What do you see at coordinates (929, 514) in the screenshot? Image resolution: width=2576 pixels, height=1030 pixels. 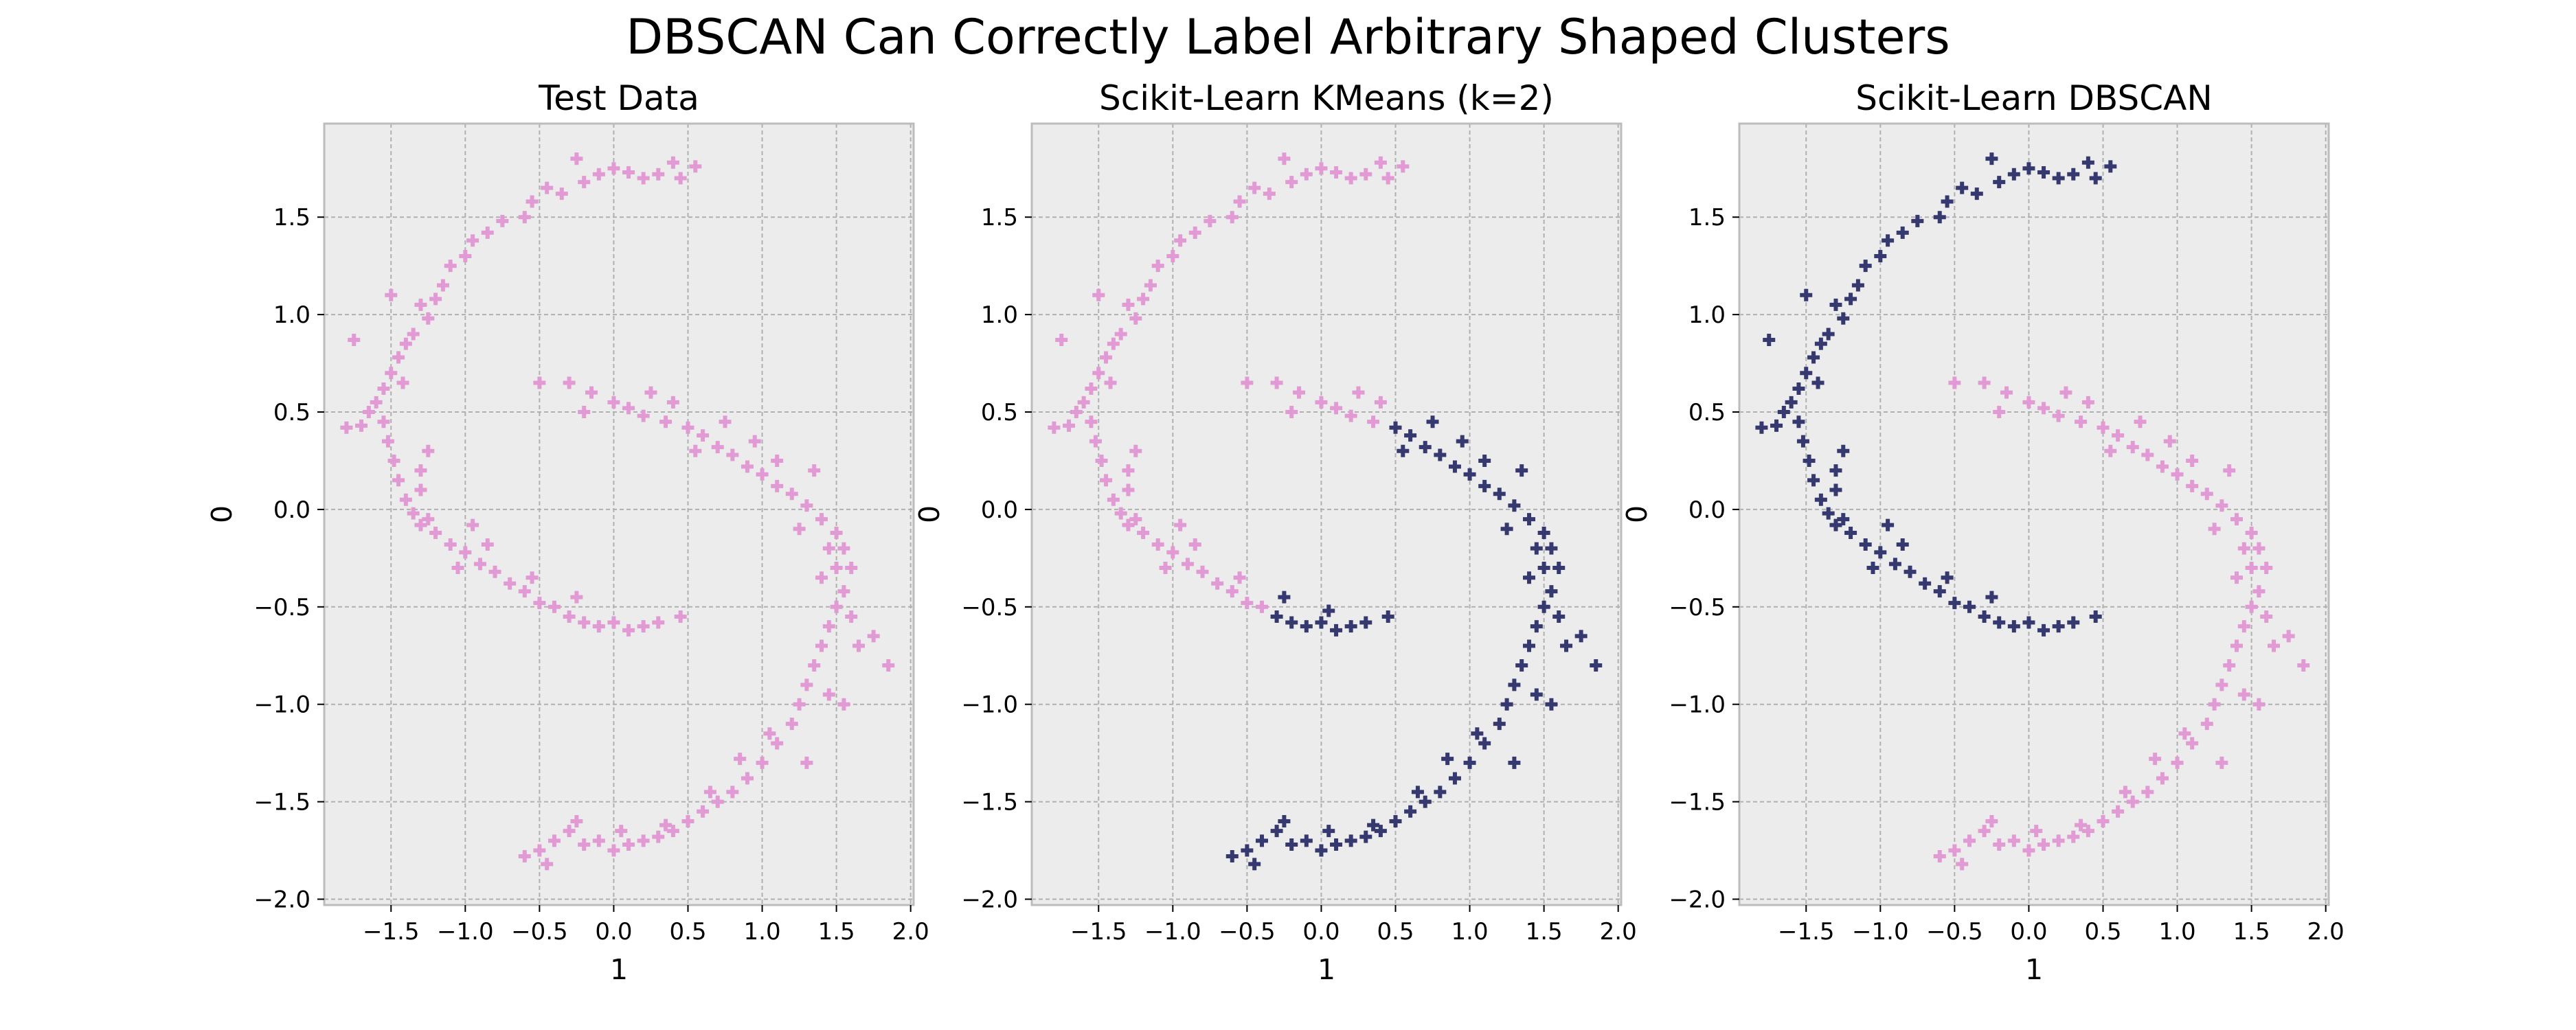 I see `y-axis-label: 0` at bounding box center [929, 514].